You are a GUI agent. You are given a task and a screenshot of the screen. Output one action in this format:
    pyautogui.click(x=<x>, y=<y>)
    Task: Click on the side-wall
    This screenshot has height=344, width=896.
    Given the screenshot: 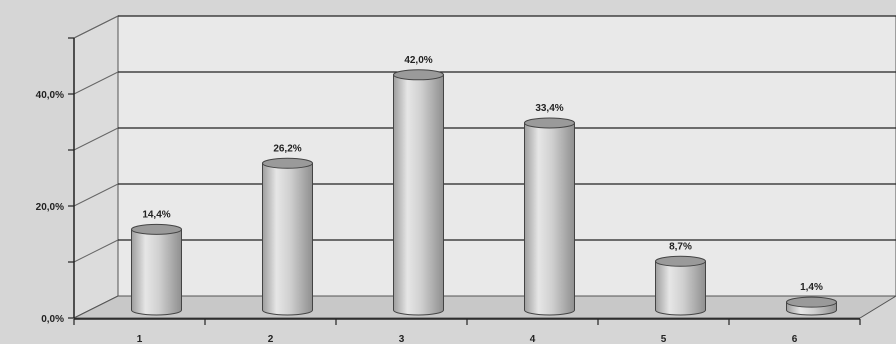 What is the action you would take?
    pyautogui.click(x=96, y=167)
    